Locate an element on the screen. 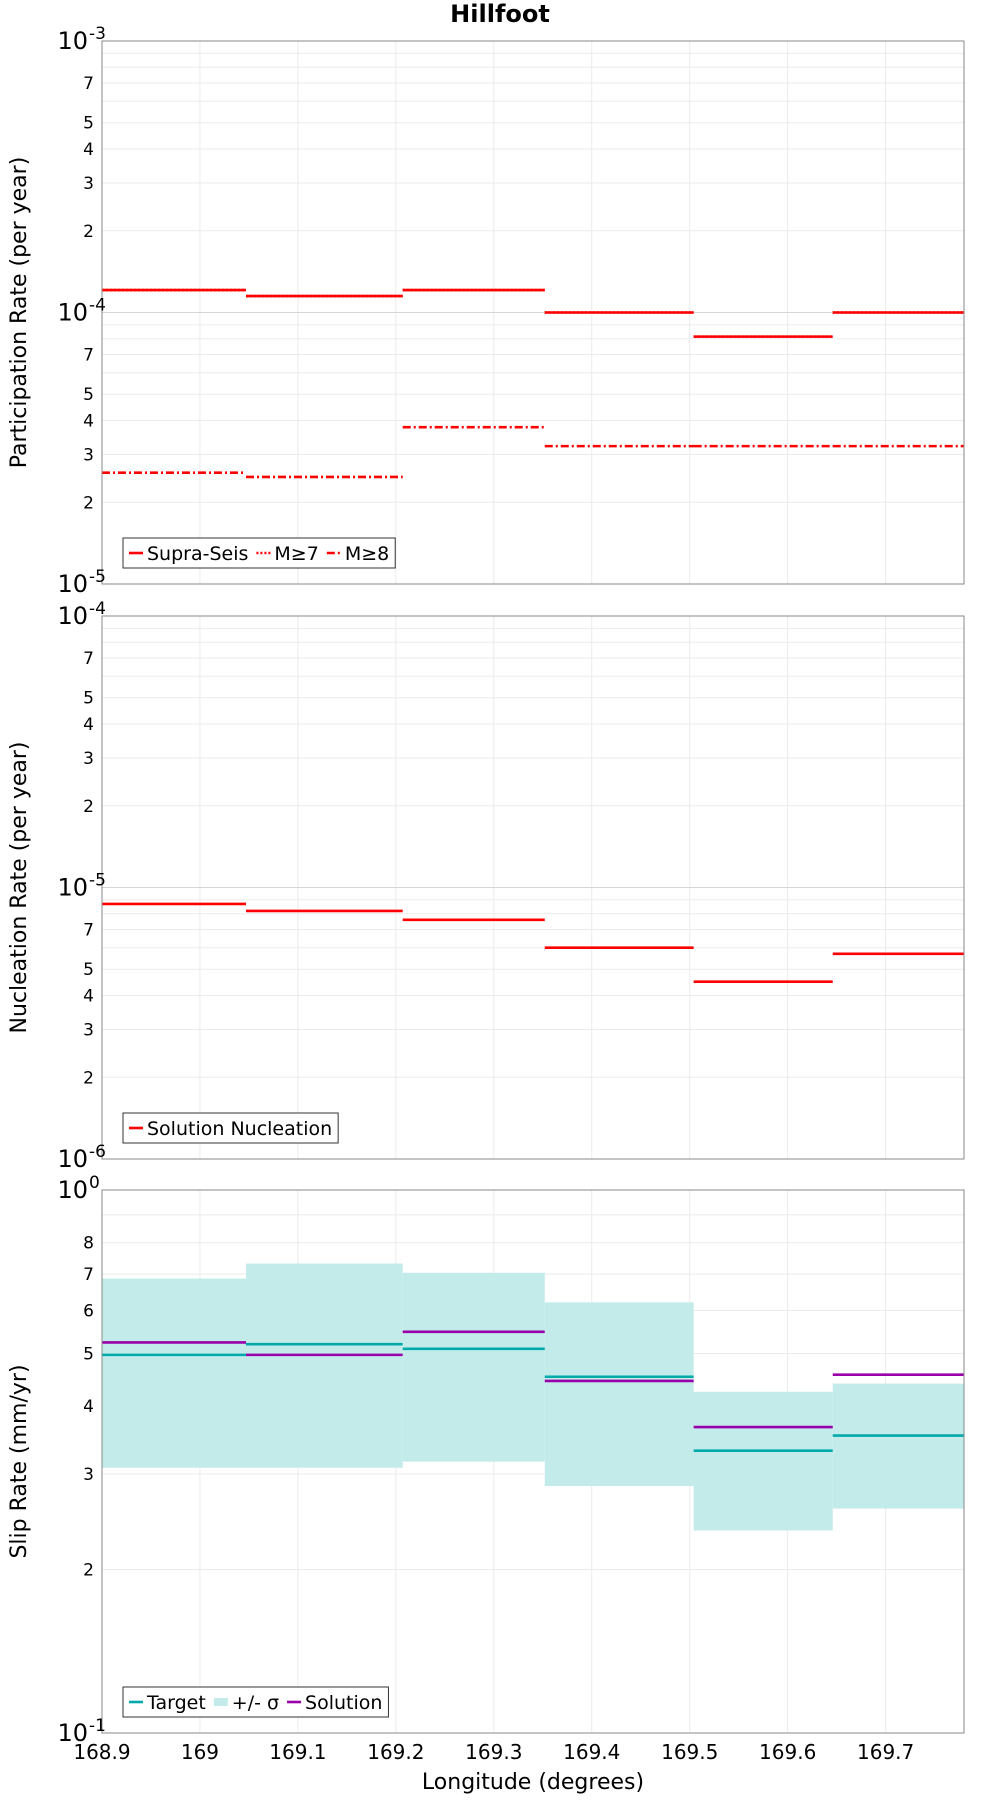 The image size is (1000, 1800). legend: Solution Nucleation is located at coordinates (230, 1128).